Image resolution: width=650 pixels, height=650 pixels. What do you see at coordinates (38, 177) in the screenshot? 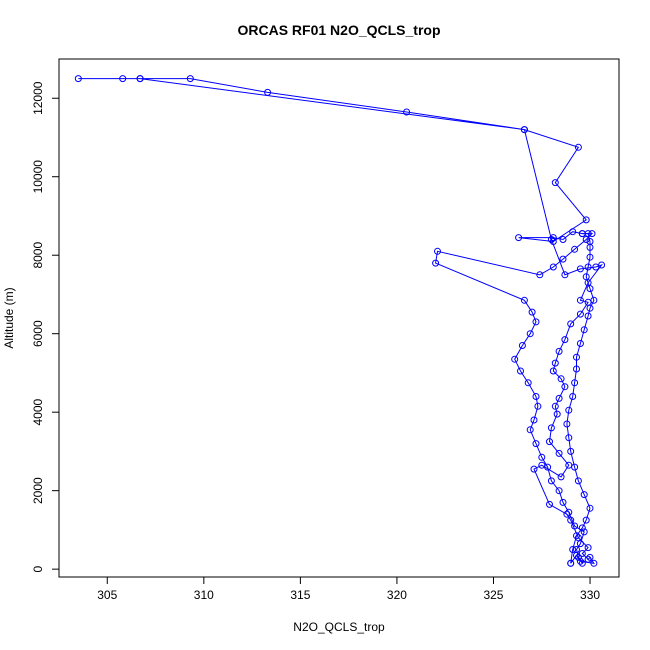
I see `y-tick-label: 10000` at bounding box center [38, 177].